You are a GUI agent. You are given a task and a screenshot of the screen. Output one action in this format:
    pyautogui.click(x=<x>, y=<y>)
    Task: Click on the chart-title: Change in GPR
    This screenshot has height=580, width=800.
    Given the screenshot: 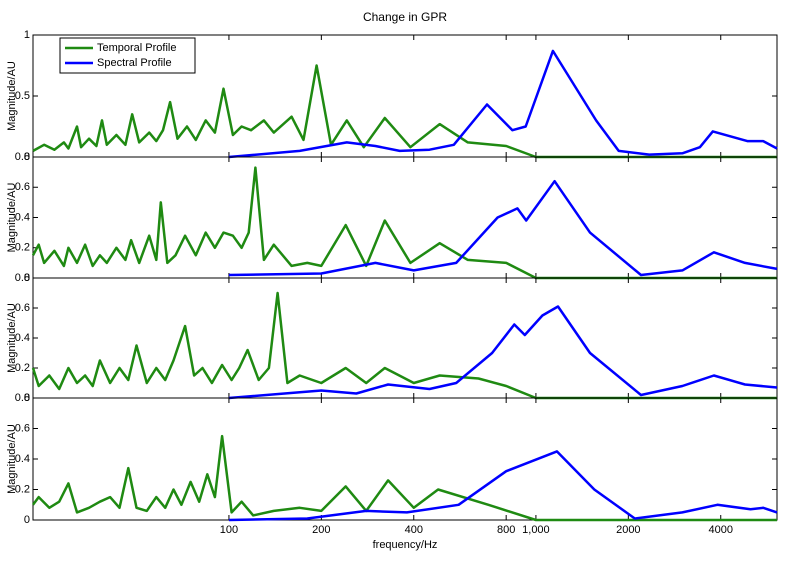 What is the action you would take?
    pyautogui.click(x=405, y=17)
    